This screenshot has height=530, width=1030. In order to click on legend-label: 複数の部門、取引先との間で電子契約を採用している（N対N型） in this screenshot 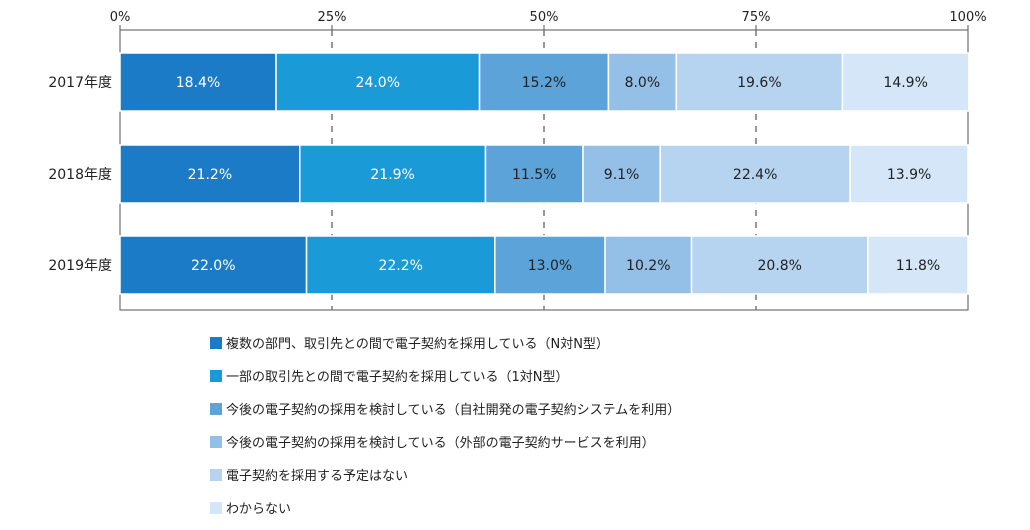, I will do `click(417, 344)`.